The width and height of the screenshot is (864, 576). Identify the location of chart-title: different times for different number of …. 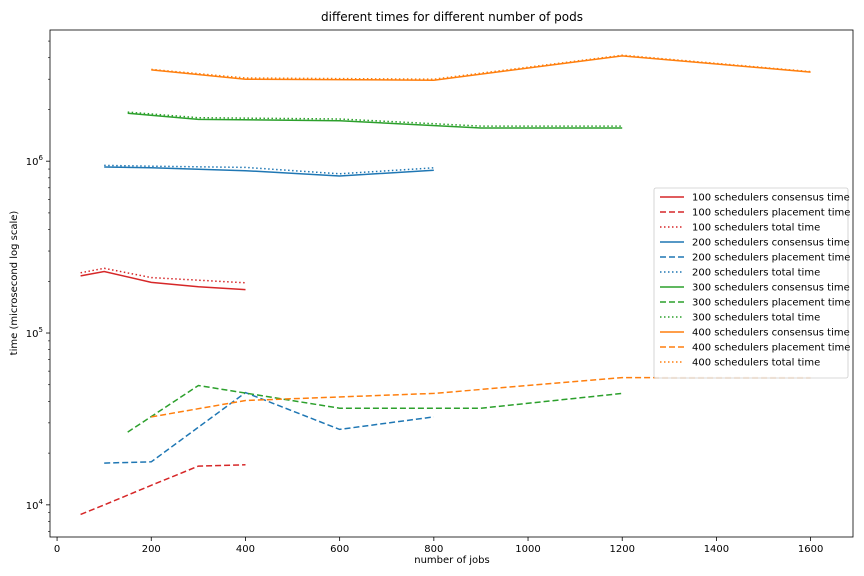
(452, 17).